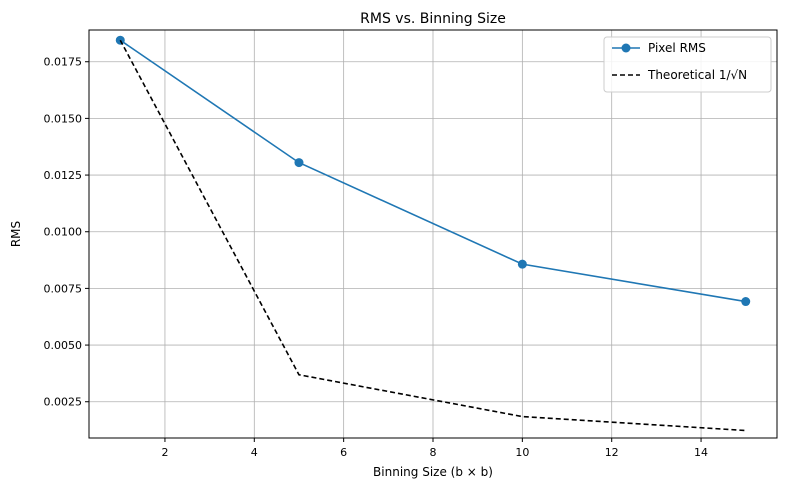  I want to click on x-tick-label: 12, so click(612, 452).